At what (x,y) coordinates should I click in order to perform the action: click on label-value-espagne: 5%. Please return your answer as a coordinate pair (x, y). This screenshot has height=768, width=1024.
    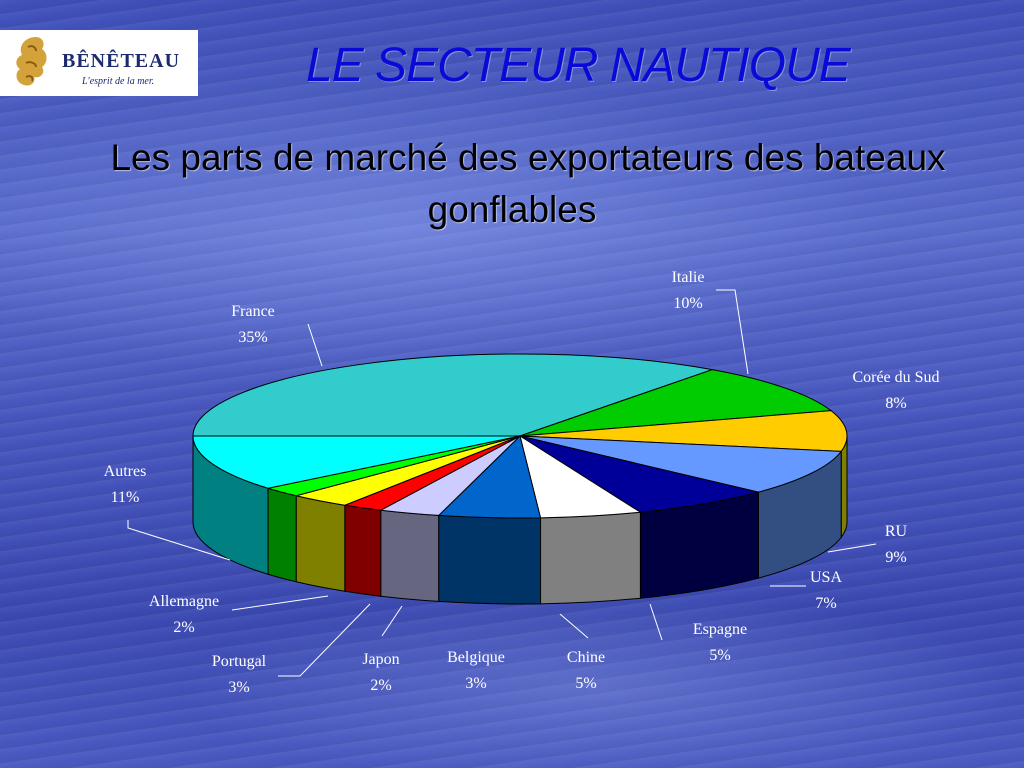
    Looking at the image, I should click on (719, 655).